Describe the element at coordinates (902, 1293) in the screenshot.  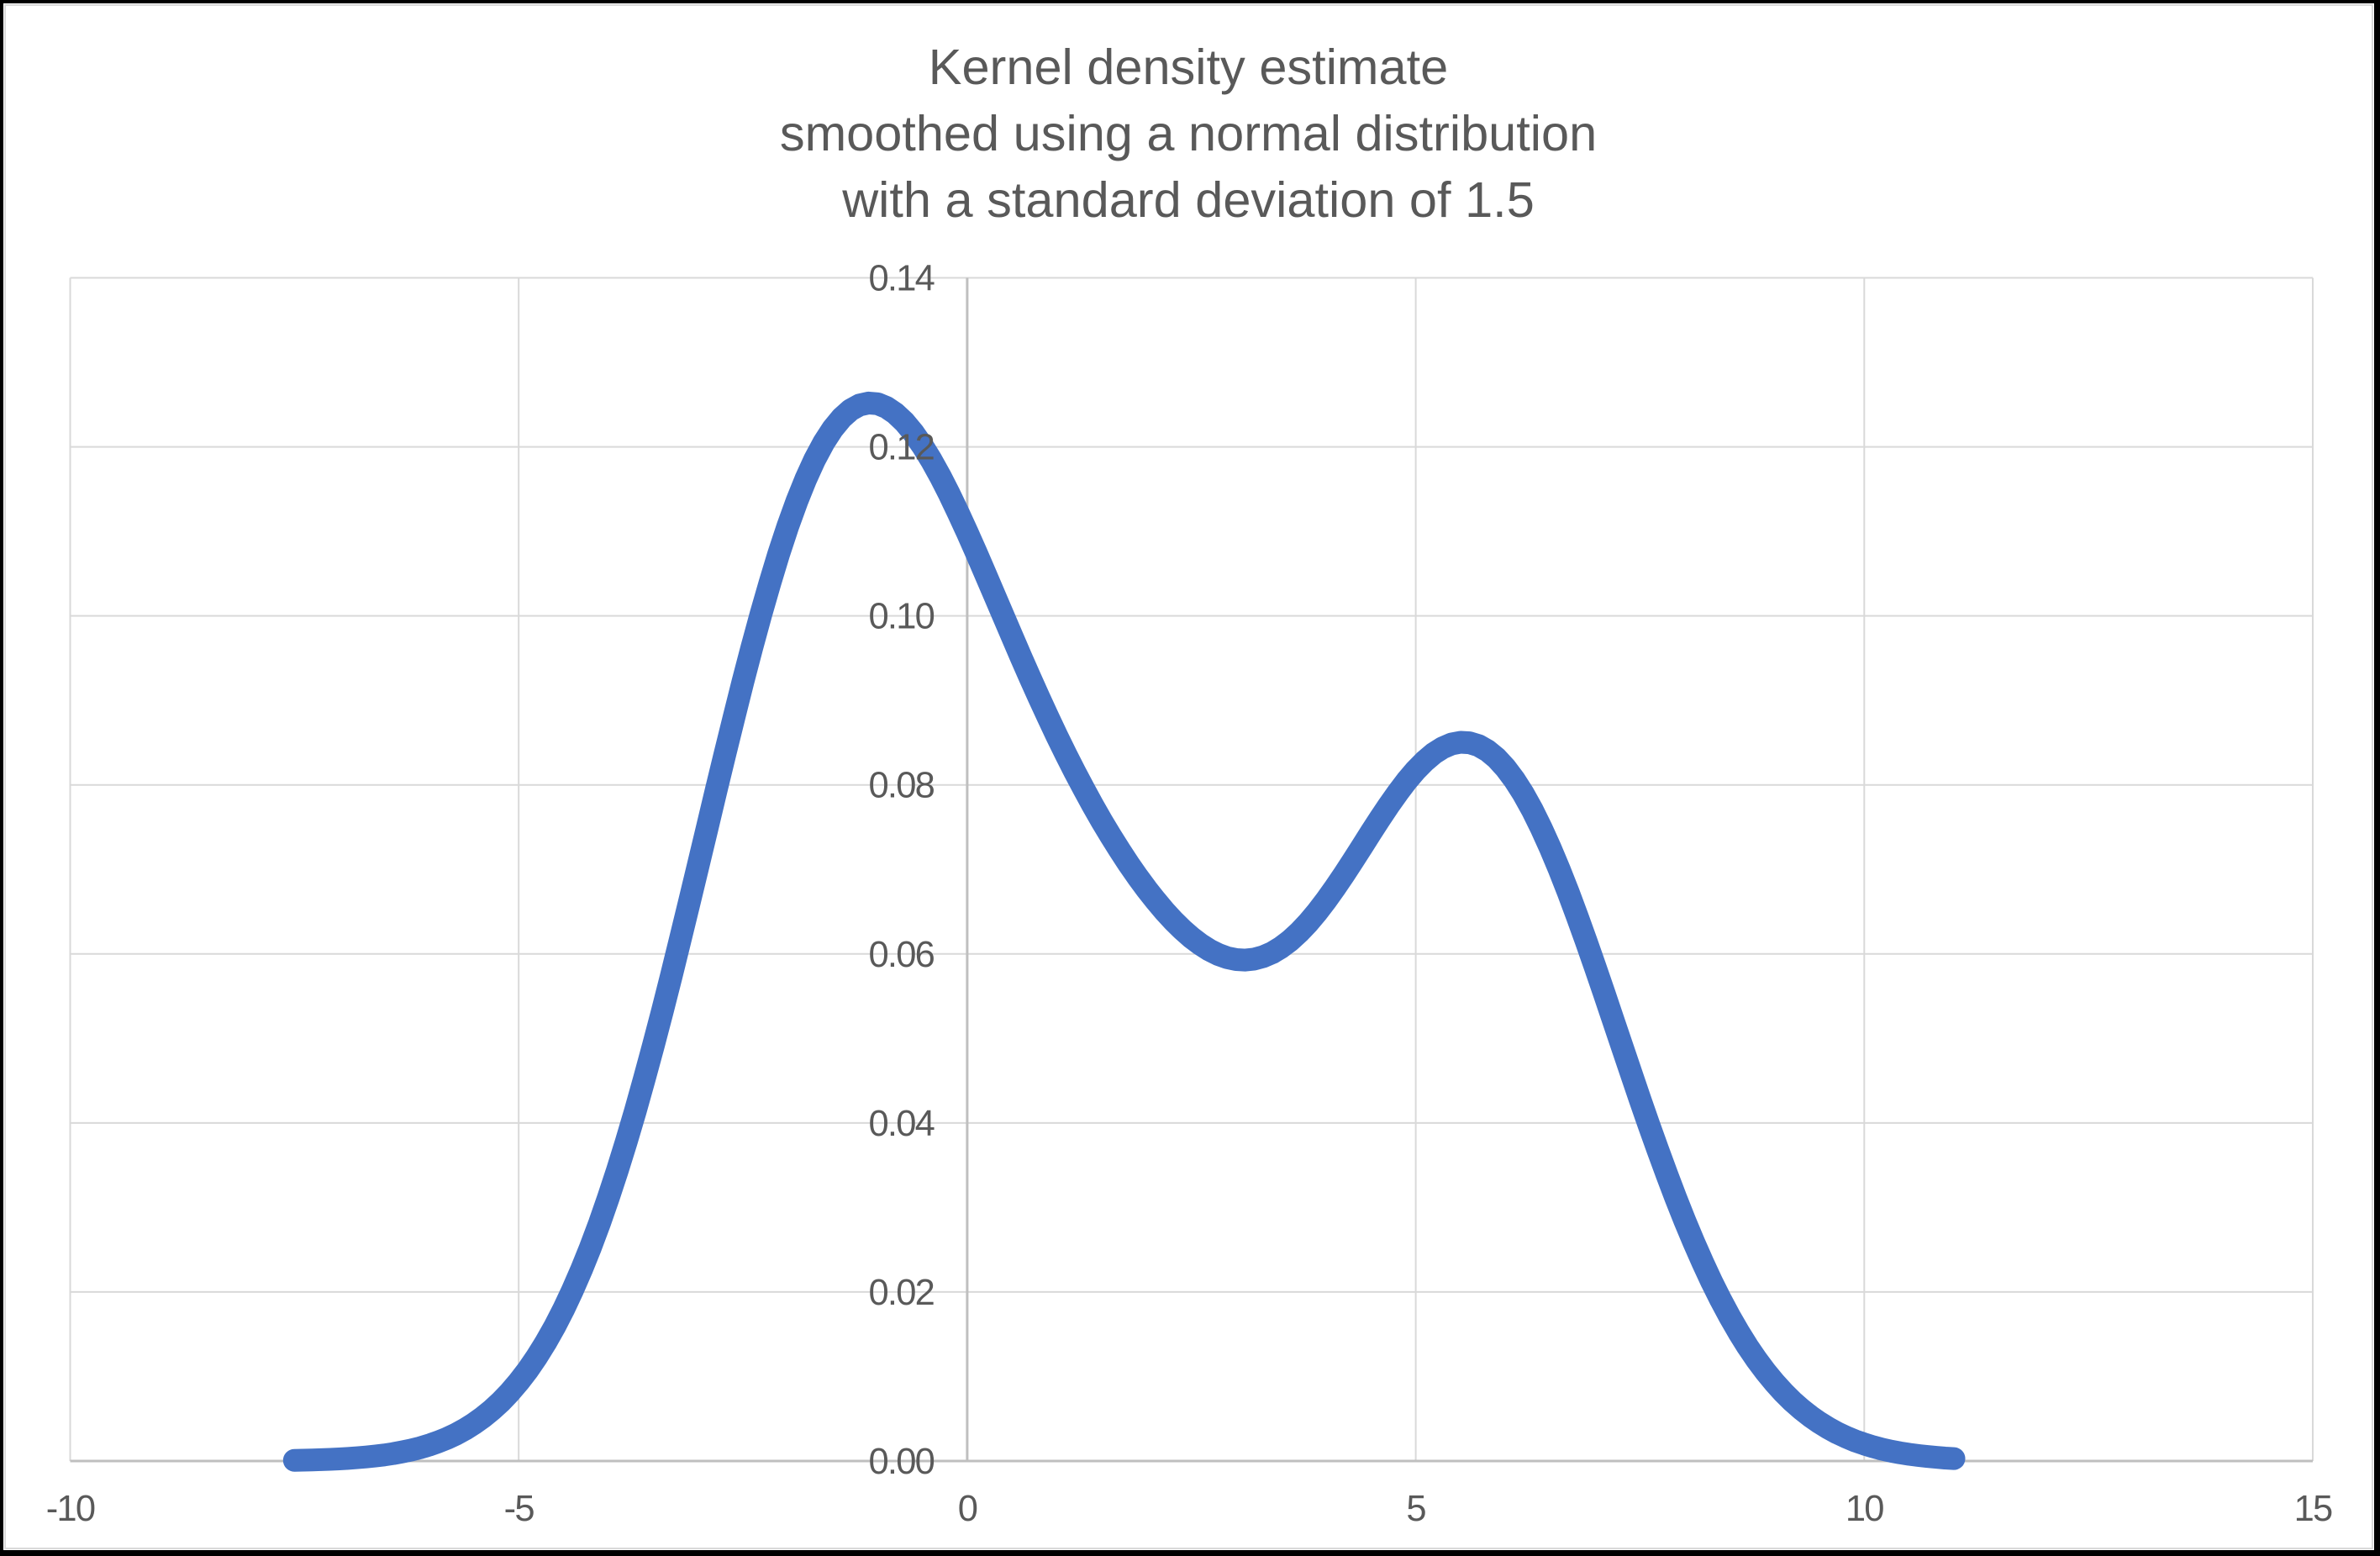
I see `svg-text: 0.02` at that location.